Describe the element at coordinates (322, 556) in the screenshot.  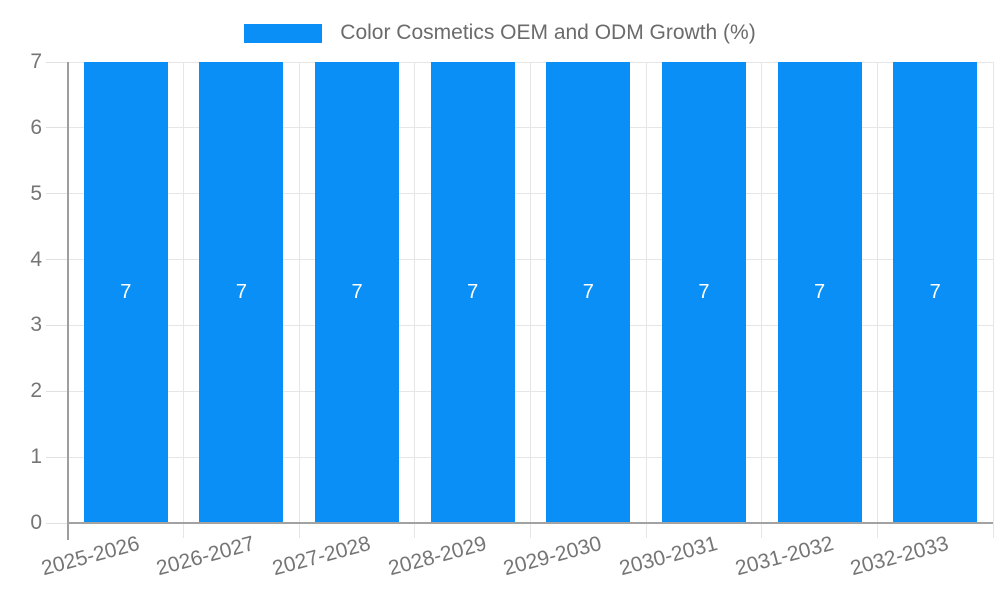
I see `x-axis-tick-label: 2027-2028` at that location.